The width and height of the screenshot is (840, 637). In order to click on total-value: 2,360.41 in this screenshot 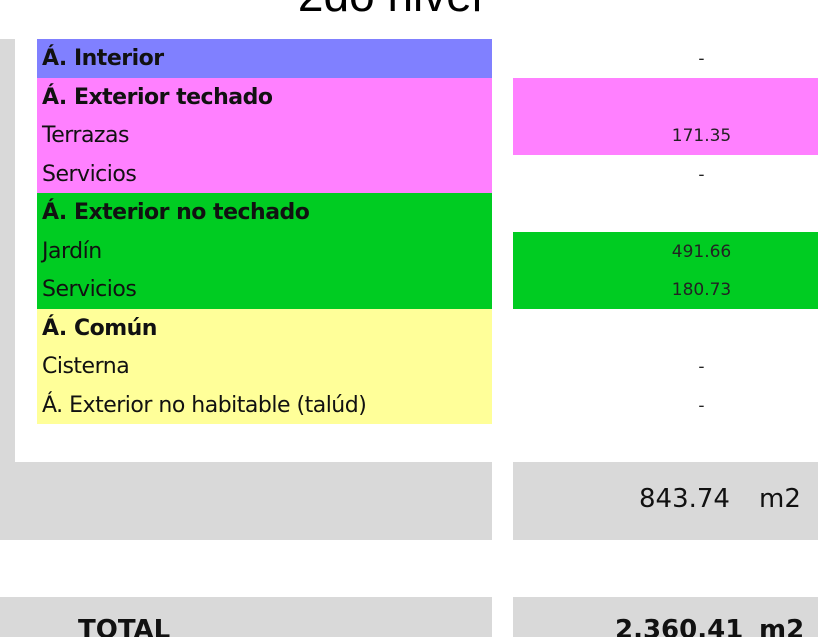, I will do `click(679, 626)`.